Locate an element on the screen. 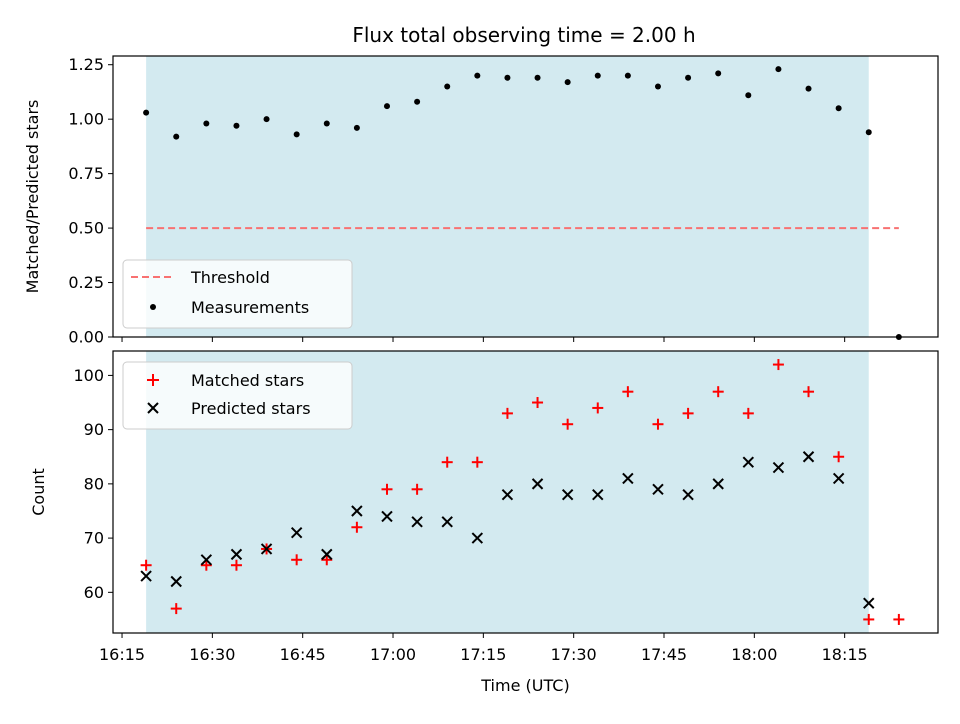 The width and height of the screenshot is (960, 724). ratio-x-ticks is located at coordinates (483, 339).